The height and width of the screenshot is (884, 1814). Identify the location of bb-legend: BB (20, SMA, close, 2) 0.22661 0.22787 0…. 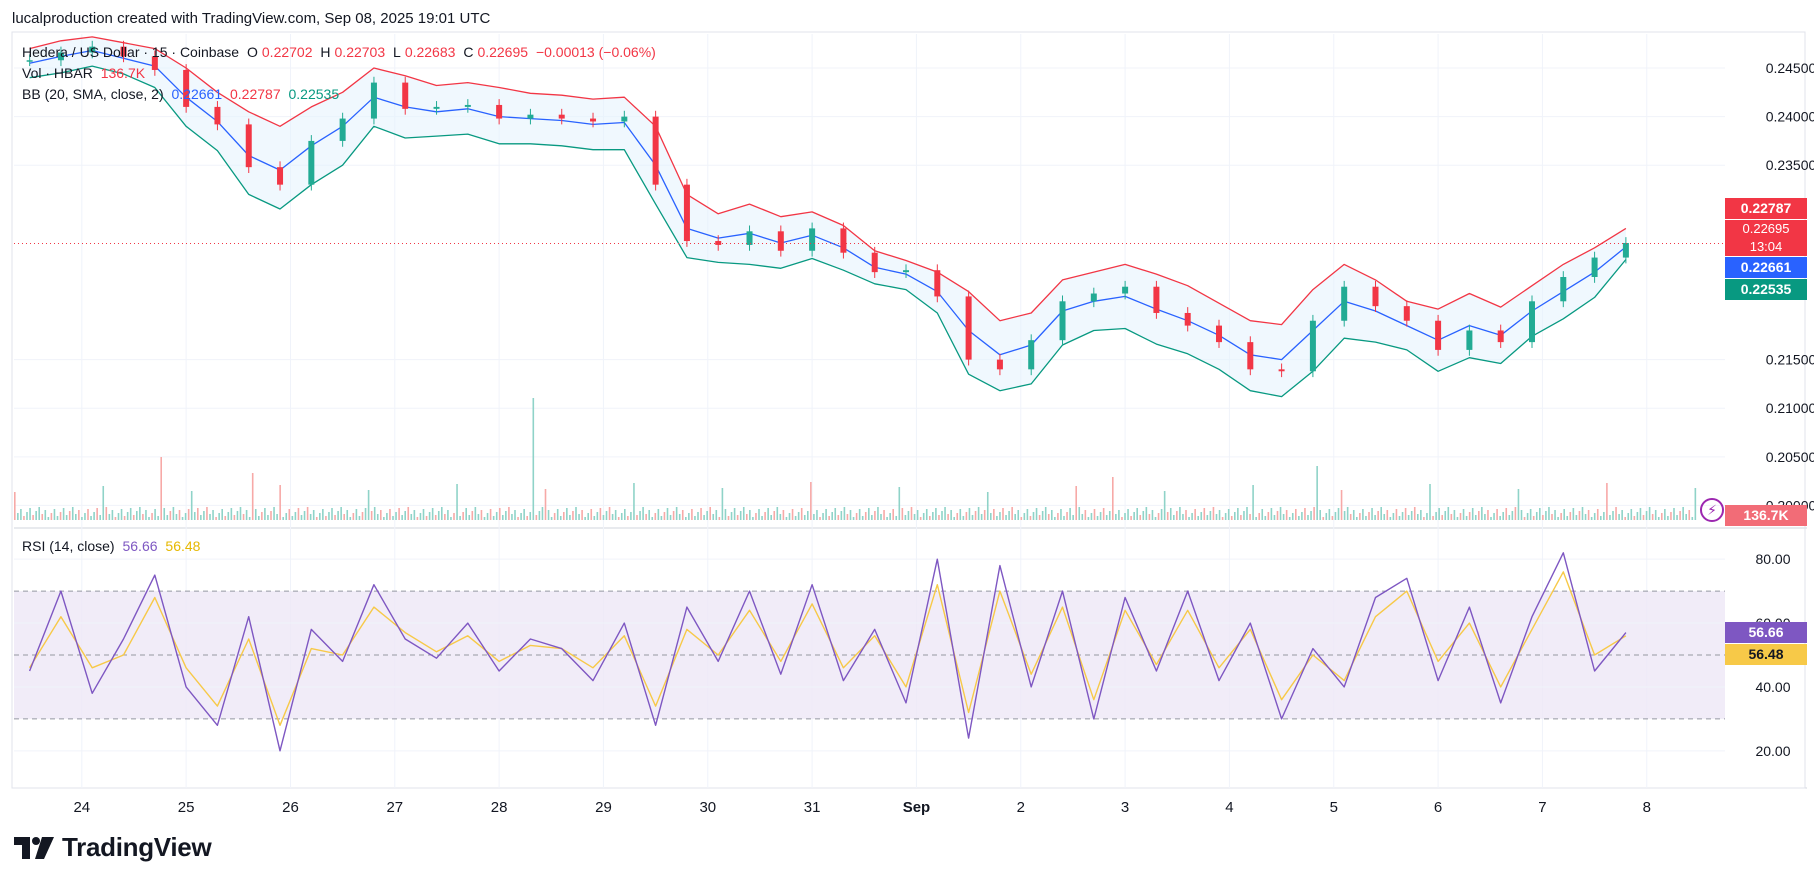
(182, 94).